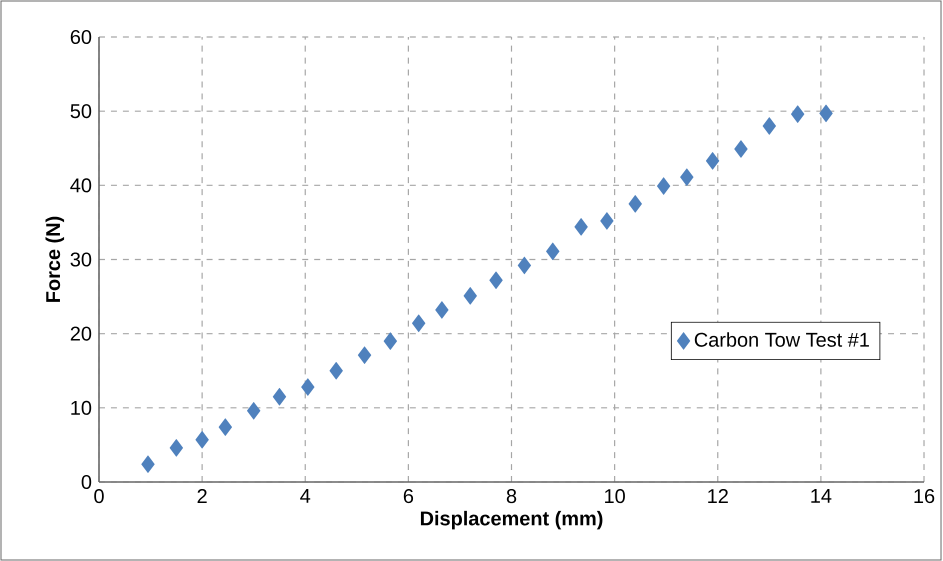 Image resolution: width=943 pixels, height=561 pixels. Describe the element at coordinates (99, 496) in the screenshot. I see `x-tick-label: 0` at that location.